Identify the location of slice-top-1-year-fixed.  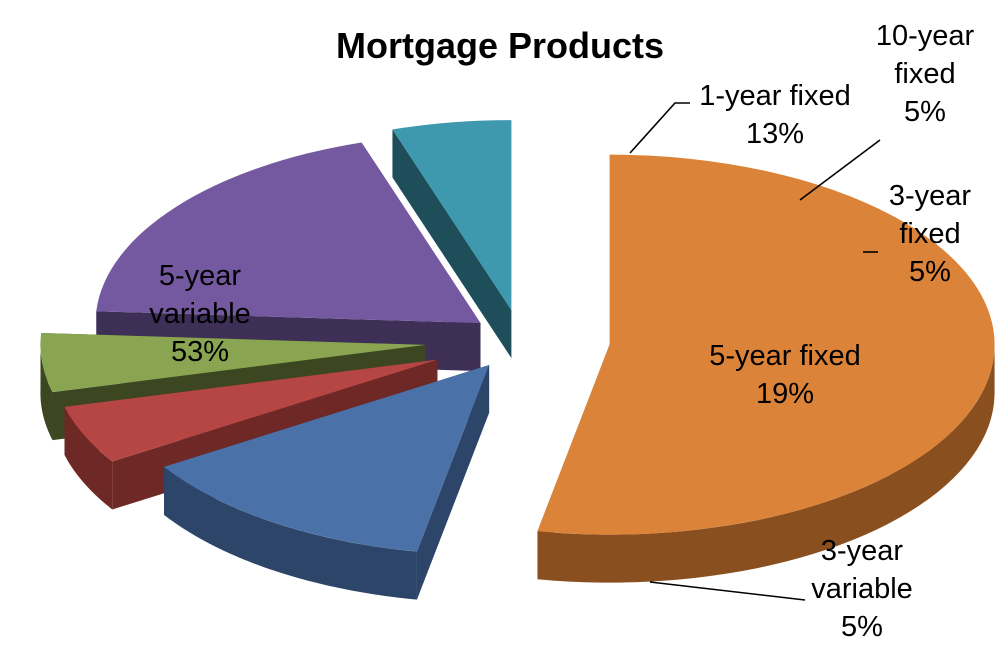
(327, 458).